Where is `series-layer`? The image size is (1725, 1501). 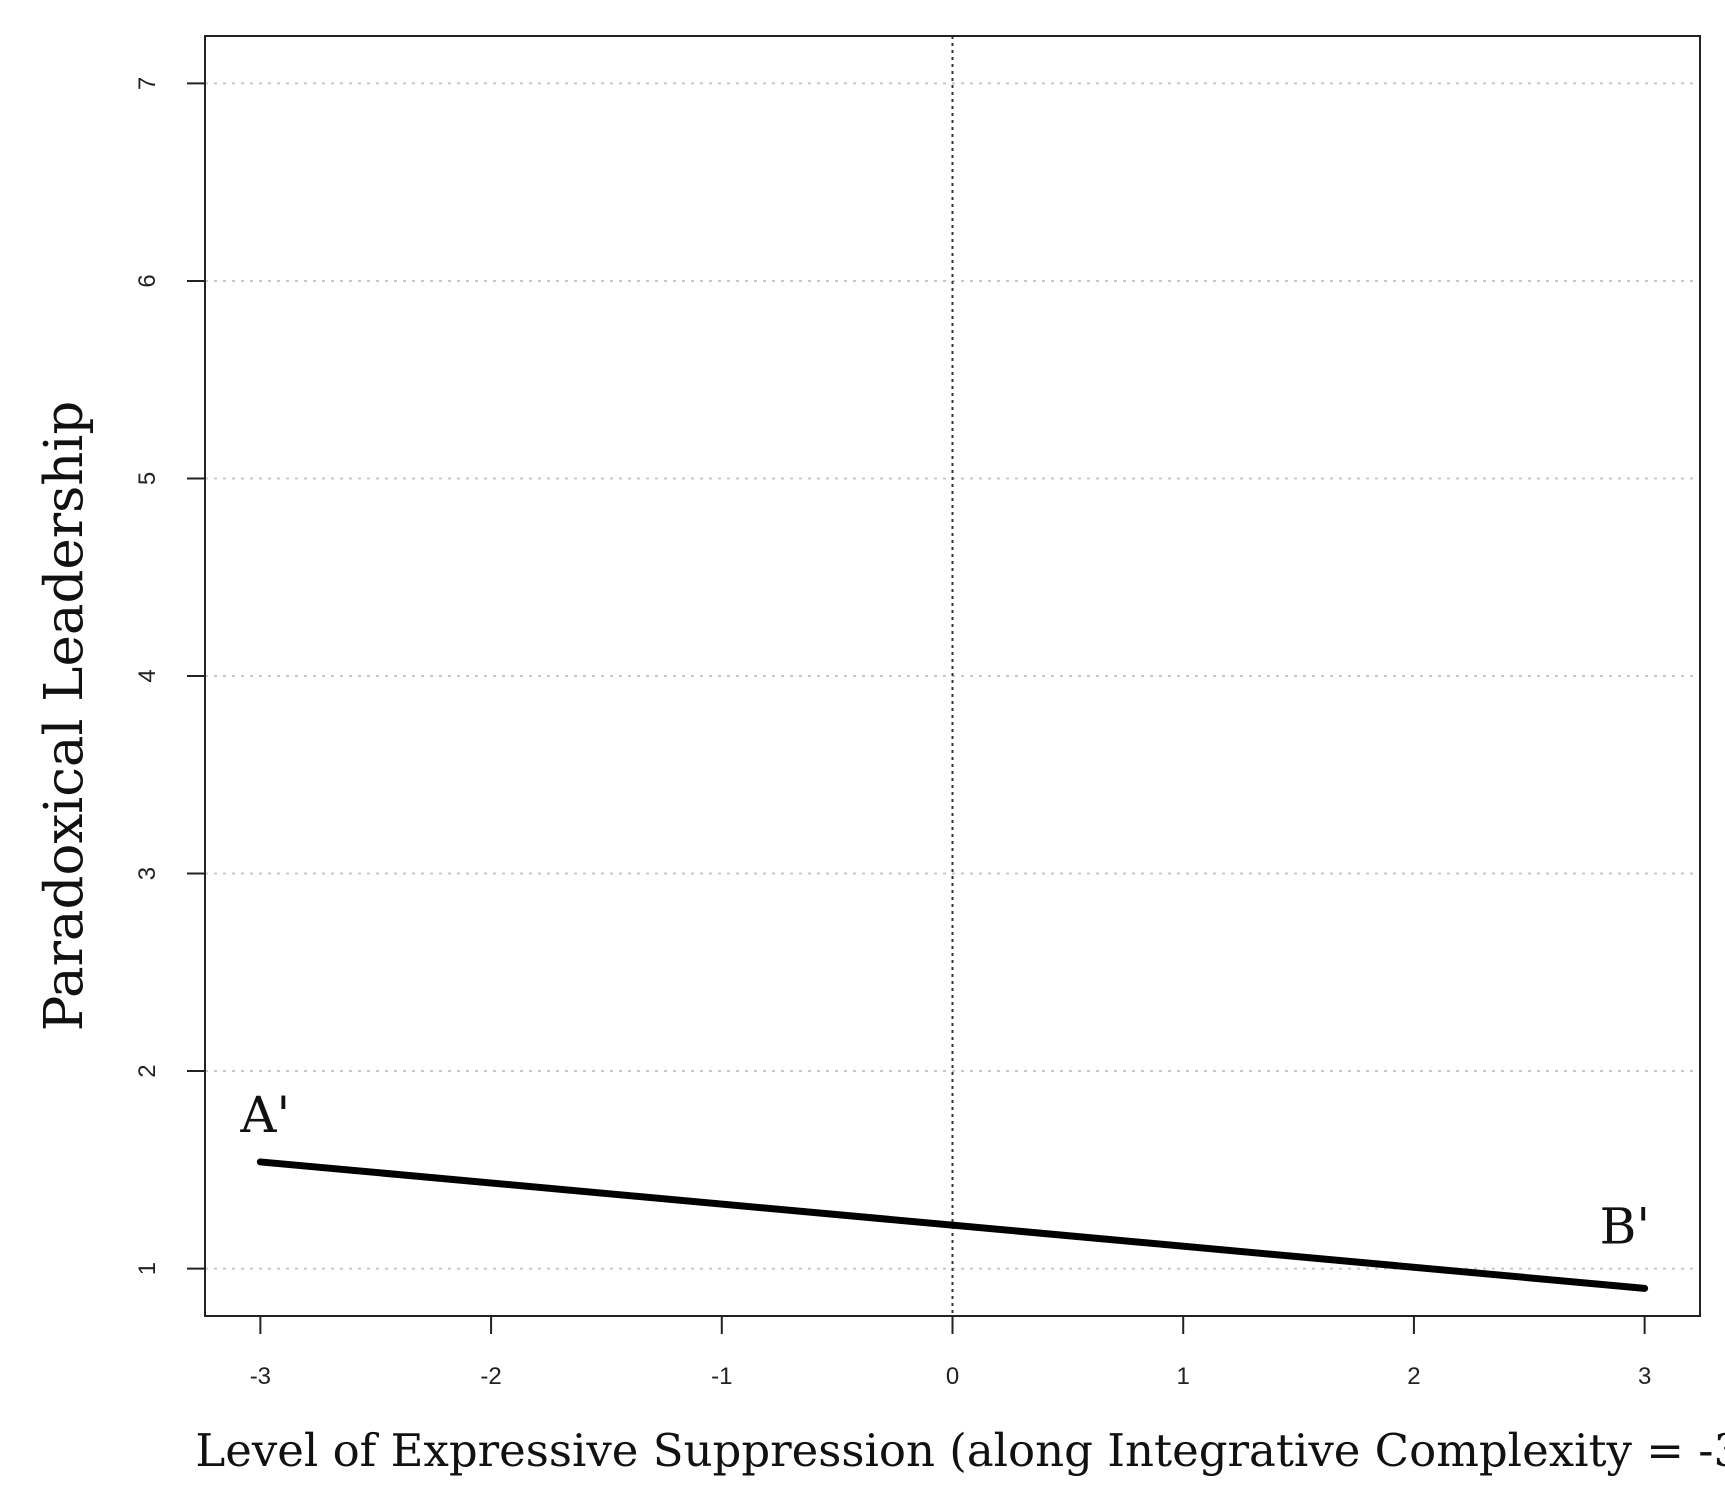 series-layer is located at coordinates (952, 1225).